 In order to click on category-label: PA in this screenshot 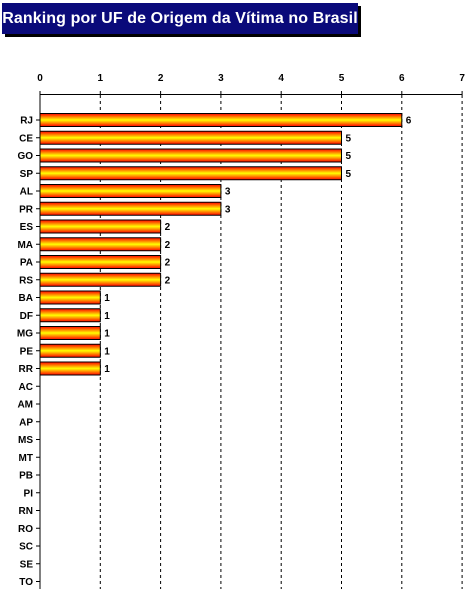, I will do `click(26, 263)`.